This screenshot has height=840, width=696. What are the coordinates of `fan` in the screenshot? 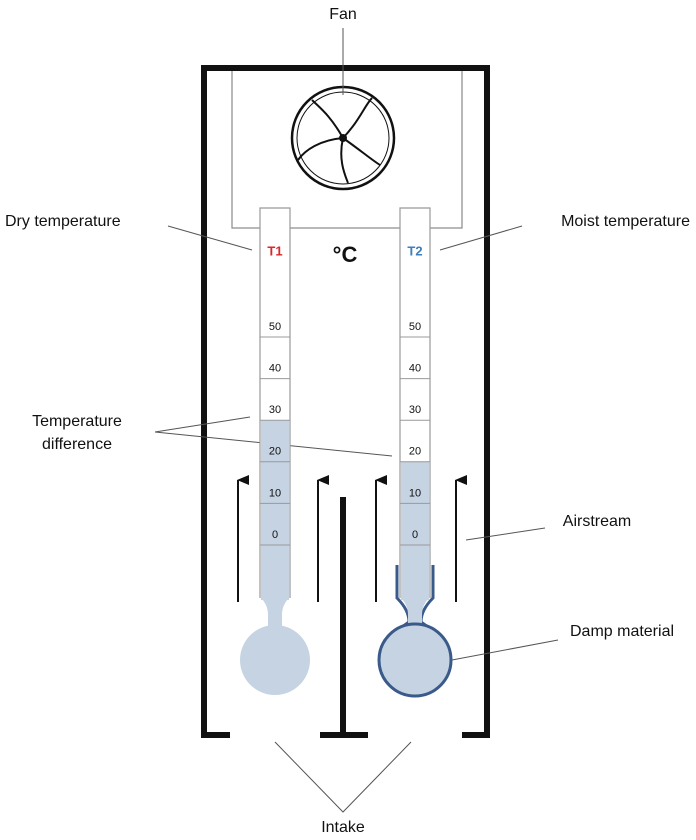 It's located at (343, 138).